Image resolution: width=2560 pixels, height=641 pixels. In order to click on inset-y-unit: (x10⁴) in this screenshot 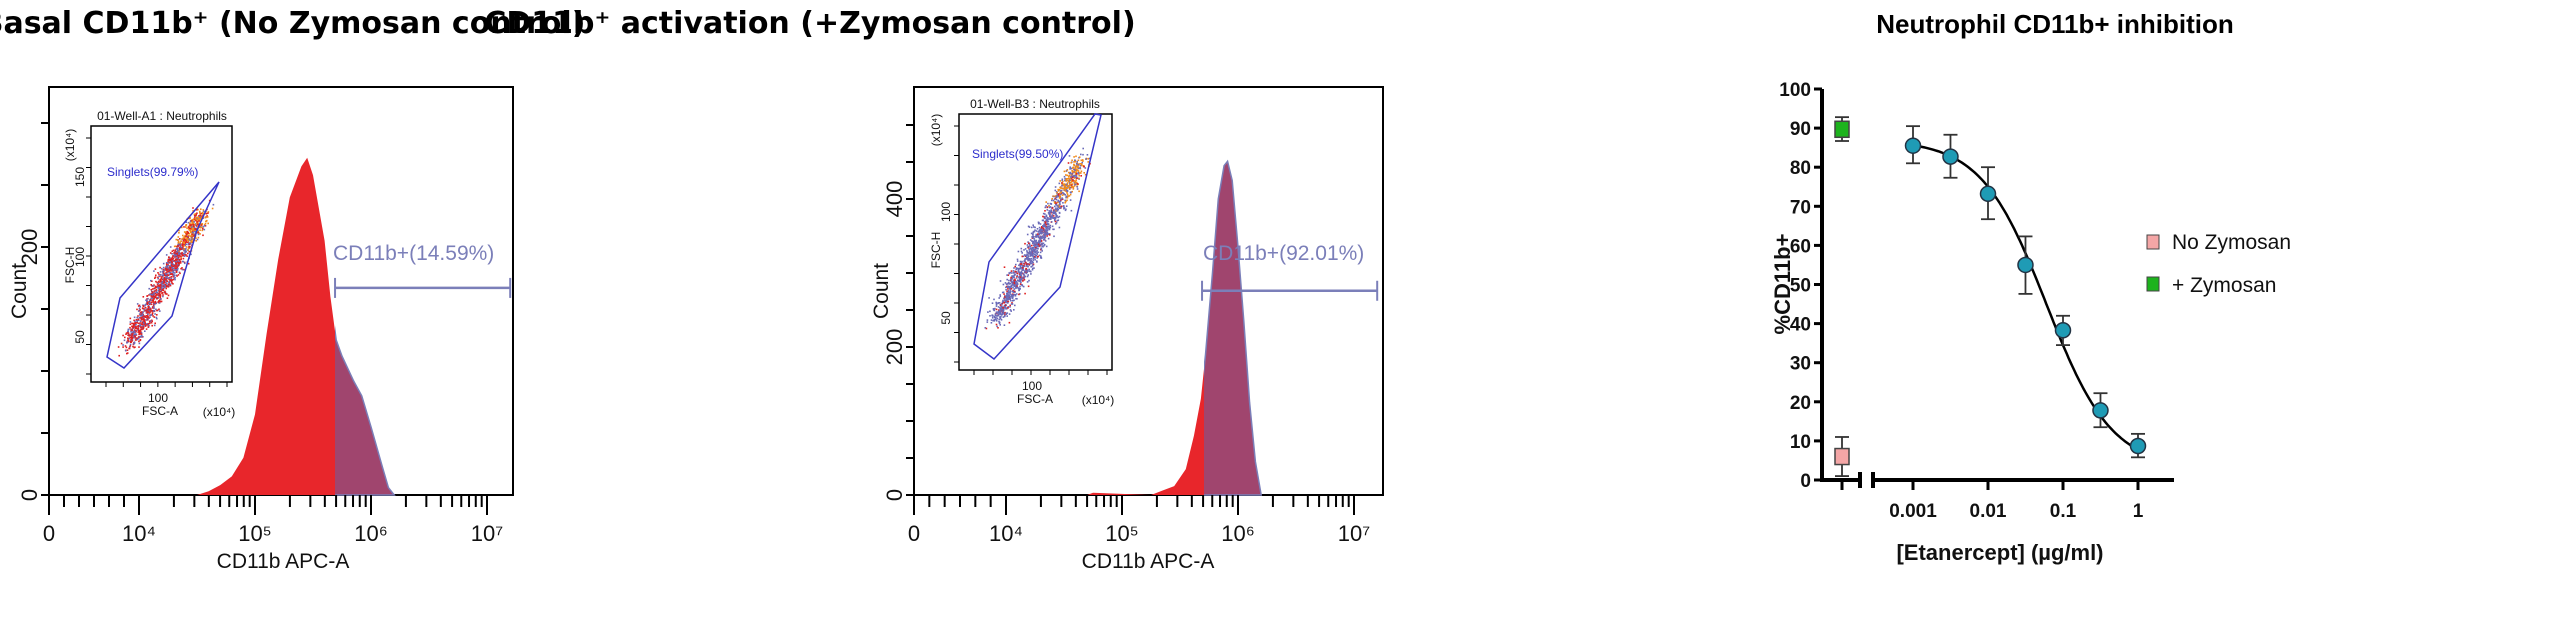, I will do `click(936, 130)`.